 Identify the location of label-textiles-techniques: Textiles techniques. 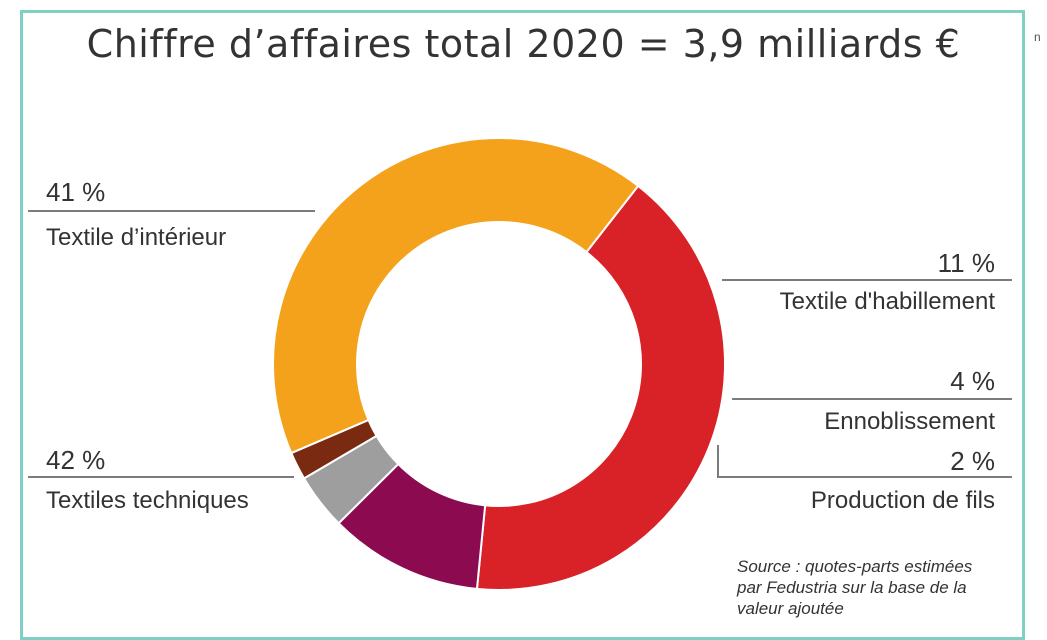
(147, 500).